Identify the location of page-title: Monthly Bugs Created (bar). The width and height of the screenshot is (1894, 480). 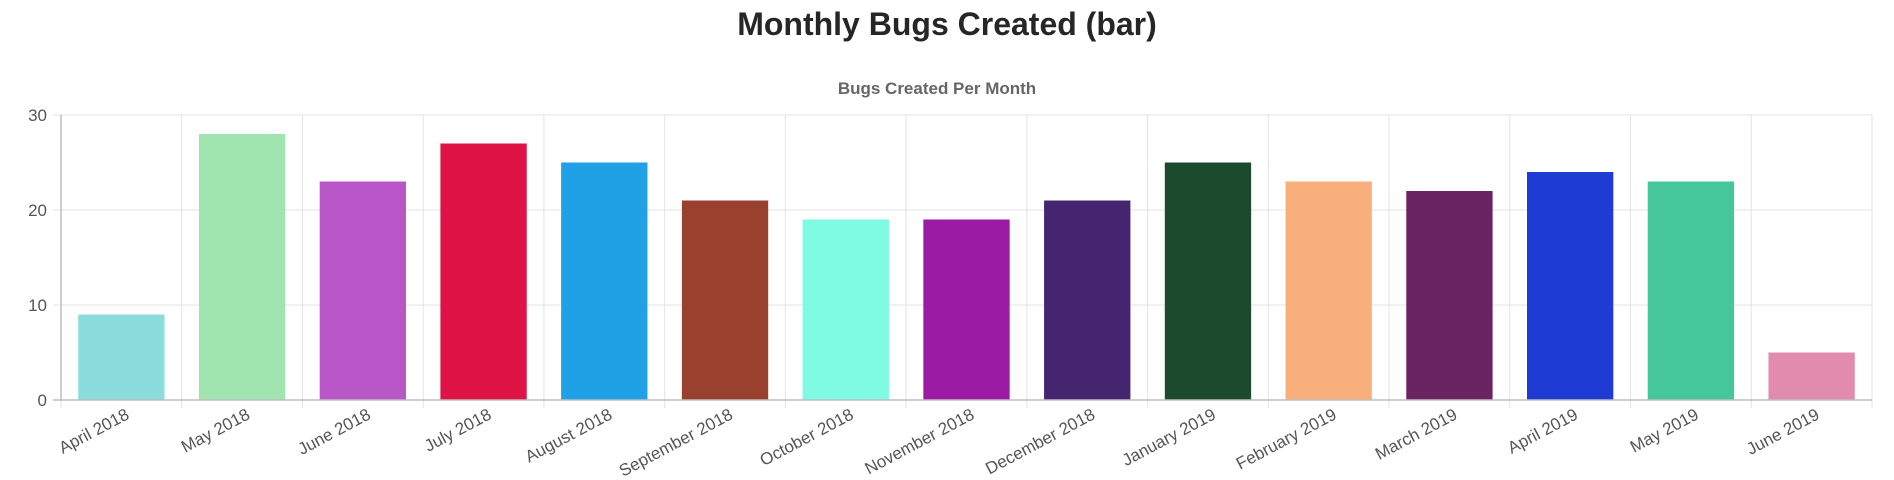
(947, 24).